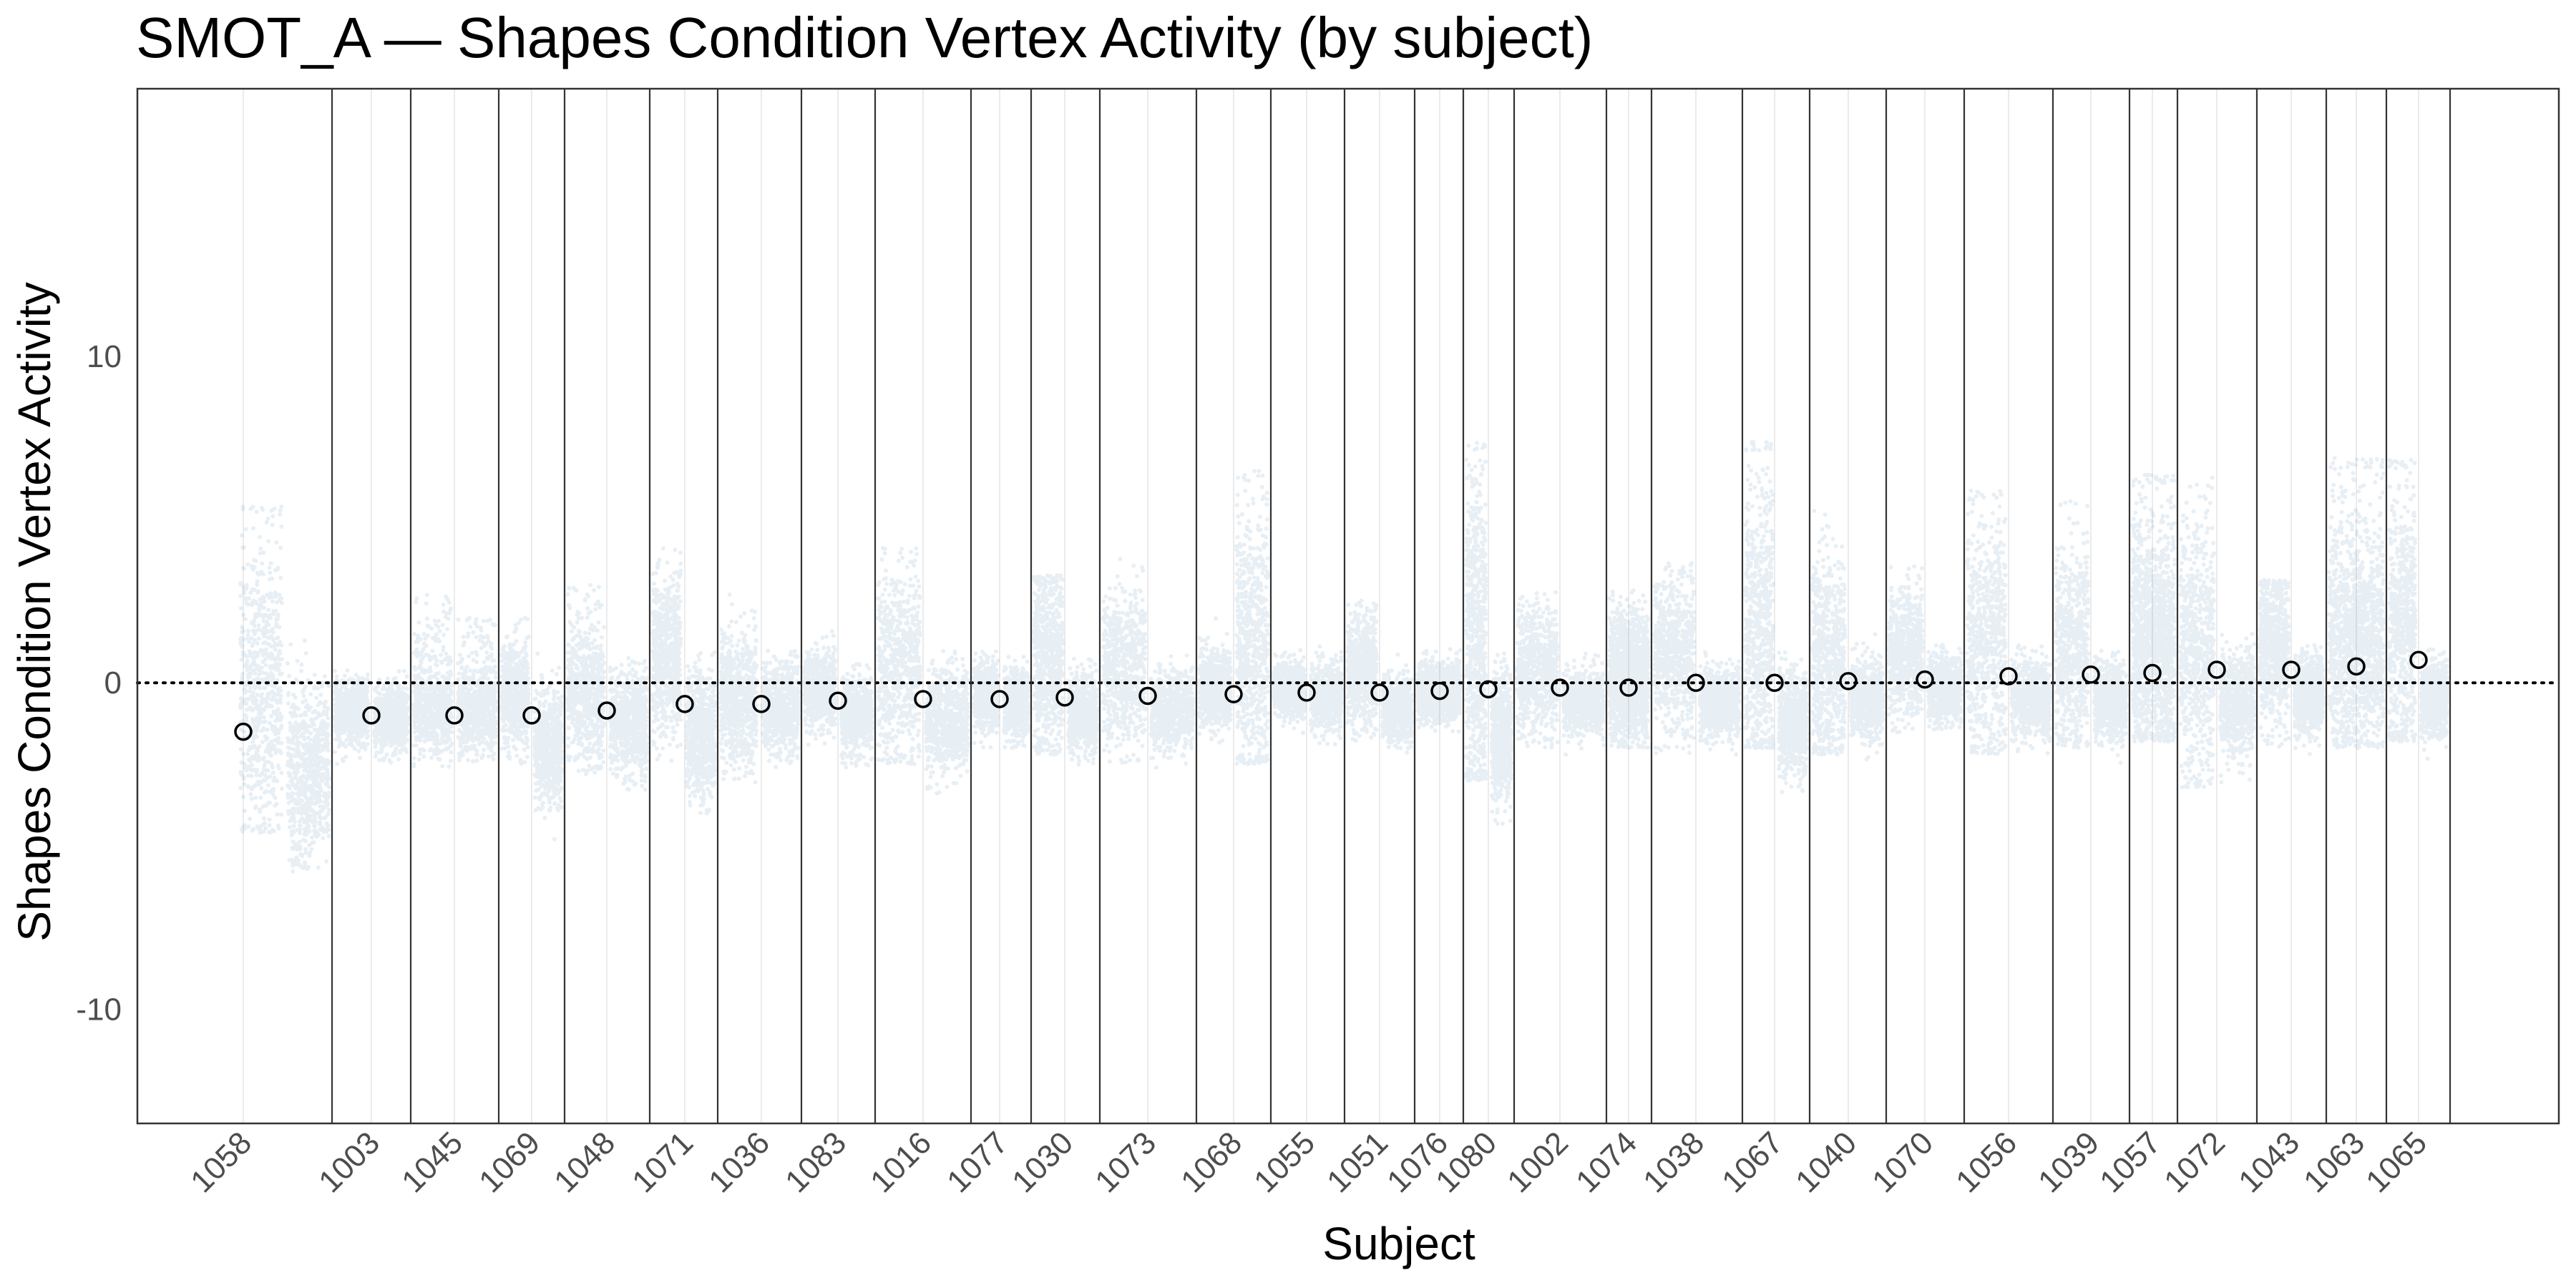 The width and height of the screenshot is (2576, 1288). Describe the element at coordinates (1606, 1162) in the screenshot. I see `x-tick-label-1074: 1074` at that location.